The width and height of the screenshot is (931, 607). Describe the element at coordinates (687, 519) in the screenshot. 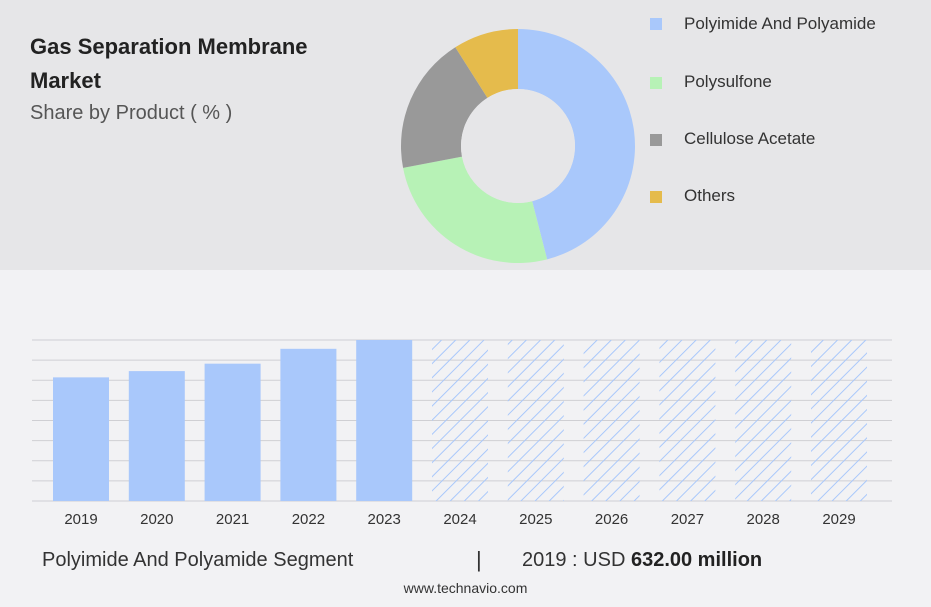

I see `x-tick-label: 2027` at that location.